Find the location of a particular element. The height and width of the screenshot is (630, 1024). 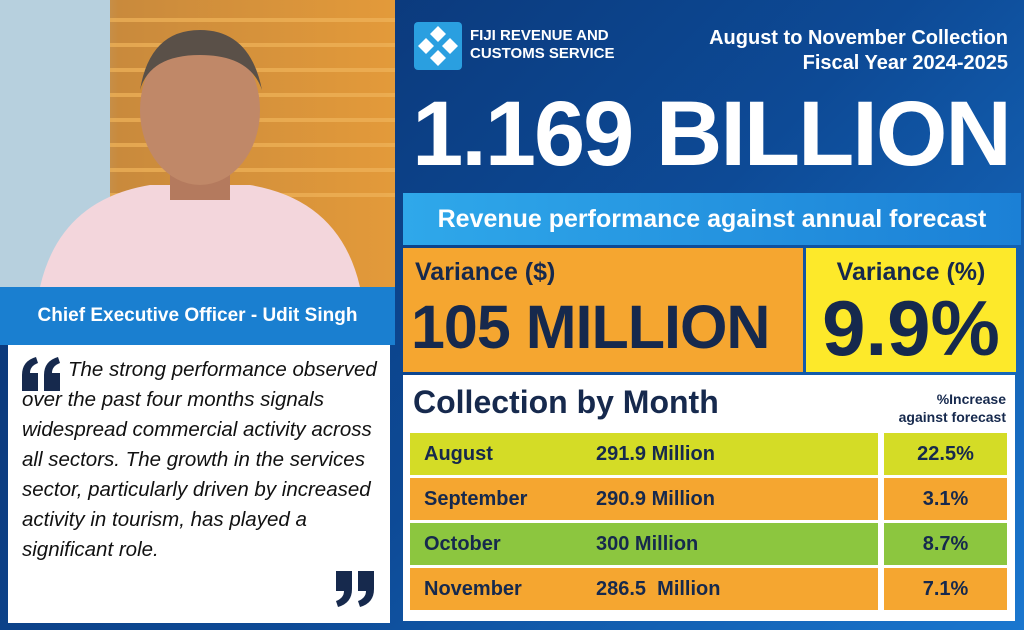

organization-line: CUSTOMS SERVICE is located at coordinates (542, 53).